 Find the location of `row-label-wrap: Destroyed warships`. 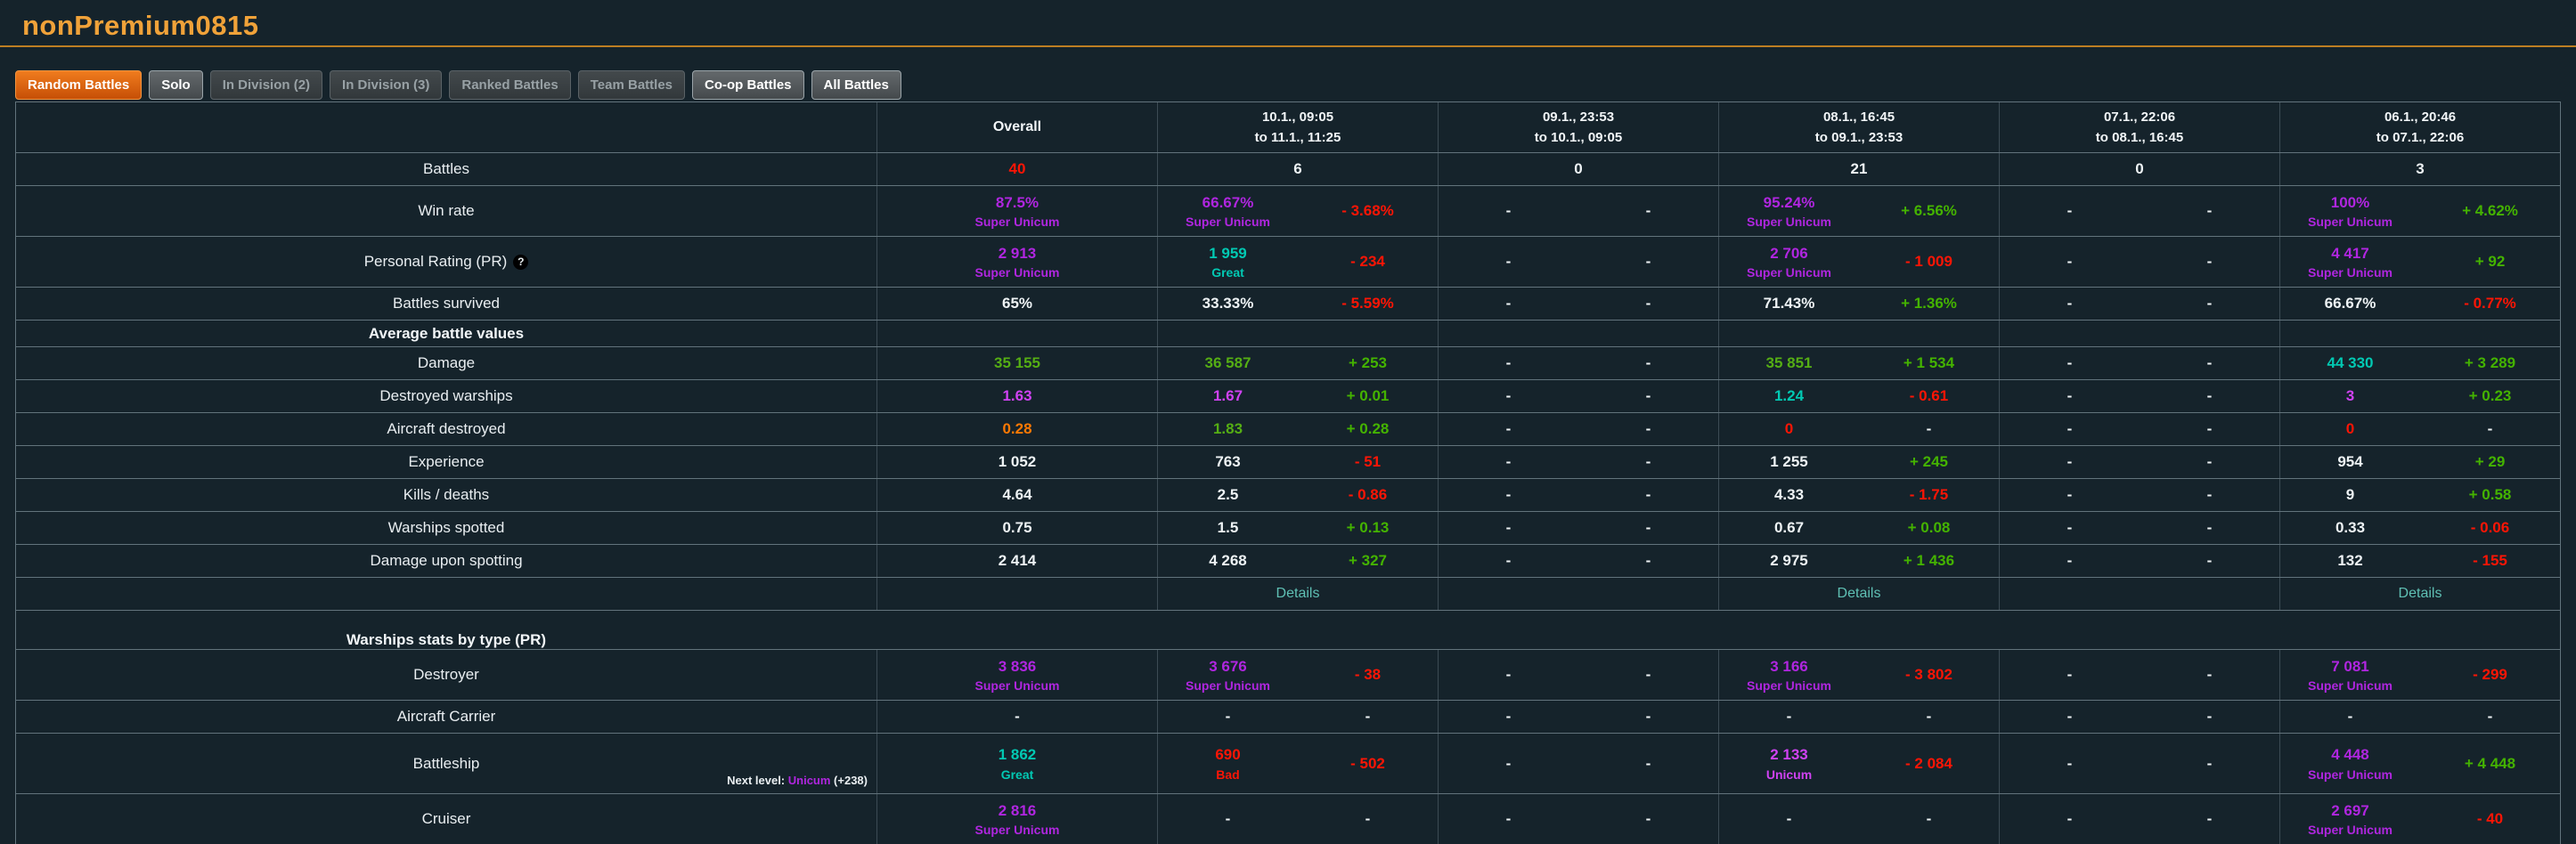

row-label-wrap: Destroyed warships is located at coordinates (446, 396).